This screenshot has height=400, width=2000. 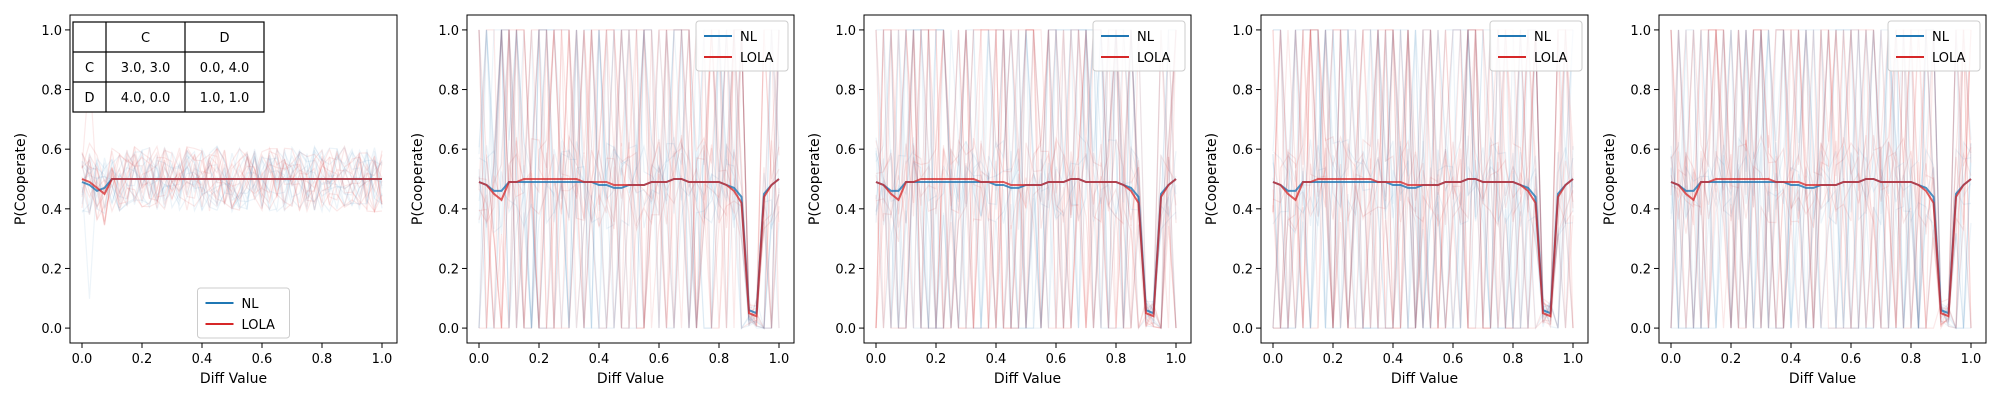 I want to click on y-tick-label: 0.6, so click(x=51, y=150).